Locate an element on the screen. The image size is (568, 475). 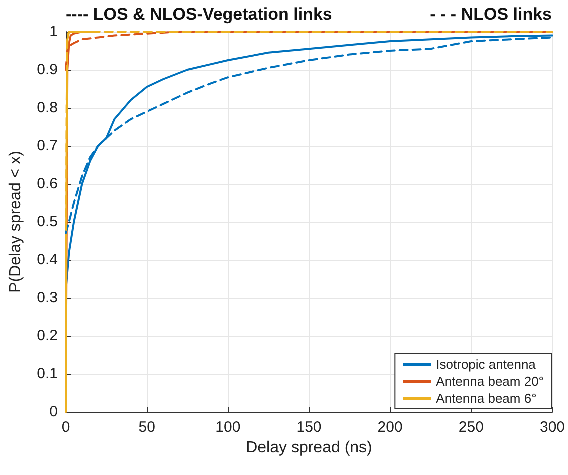
x-tick-label: 300 is located at coordinates (552, 427).